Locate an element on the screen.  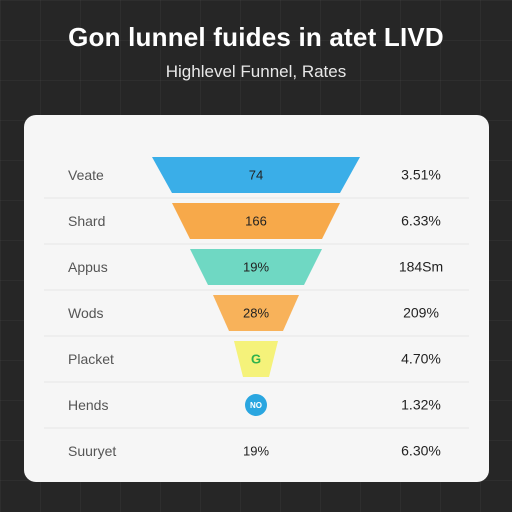
stage-label: Veate is located at coordinates (86, 175).